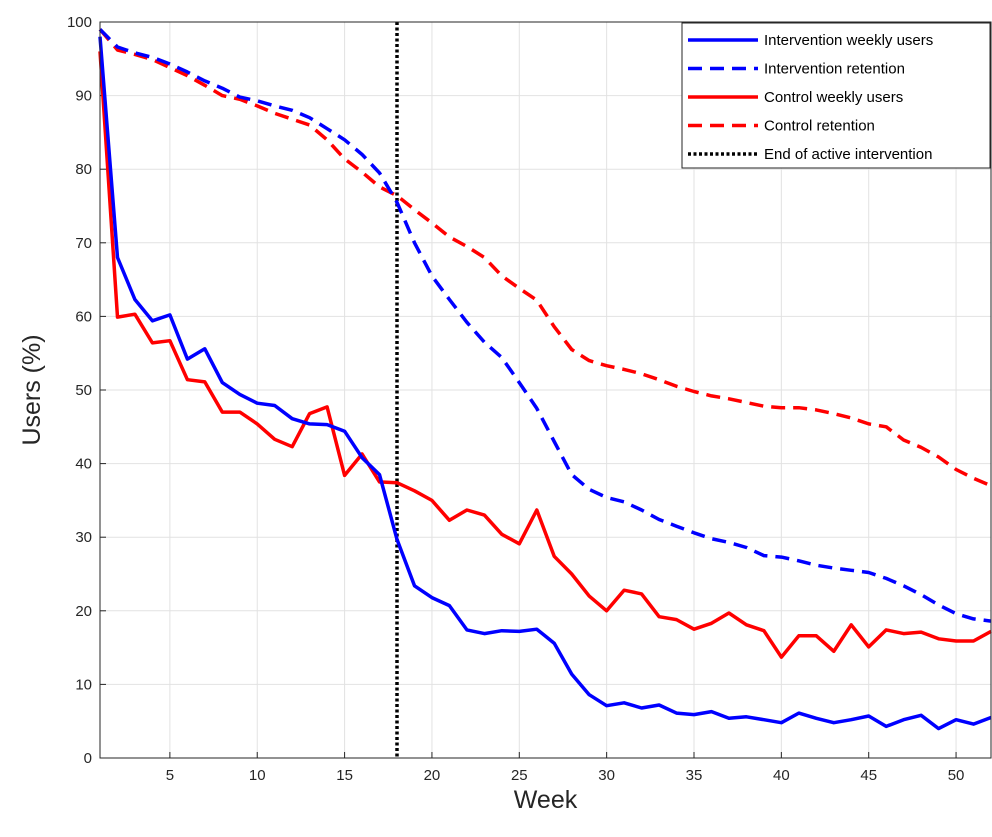 This screenshot has width=992, height=837. I want to click on y-tick-label: 0, so click(88, 758).